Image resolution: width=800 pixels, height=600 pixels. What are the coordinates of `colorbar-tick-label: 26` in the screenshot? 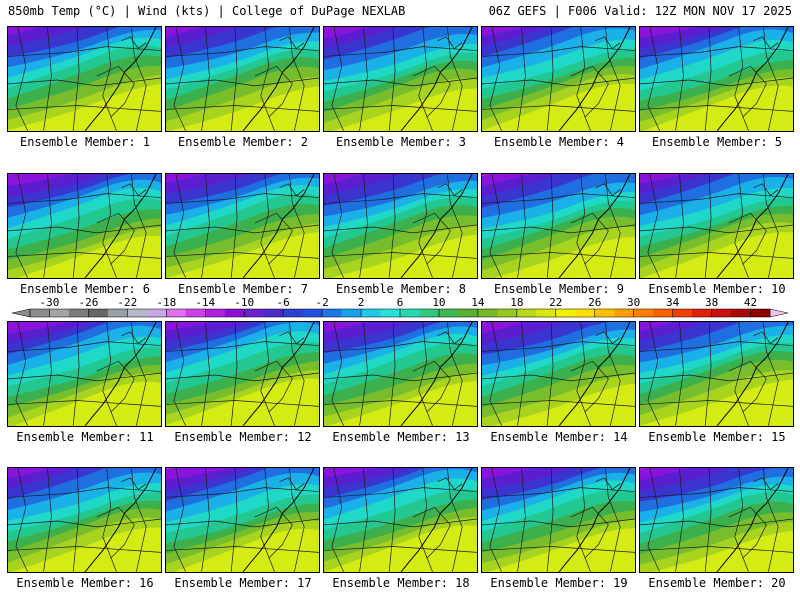 It's located at (594, 302).